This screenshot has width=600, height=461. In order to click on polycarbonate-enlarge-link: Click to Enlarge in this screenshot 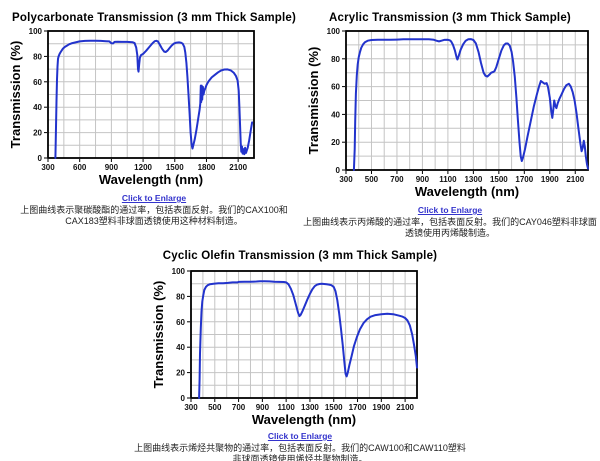, I will do `click(154, 198)`.